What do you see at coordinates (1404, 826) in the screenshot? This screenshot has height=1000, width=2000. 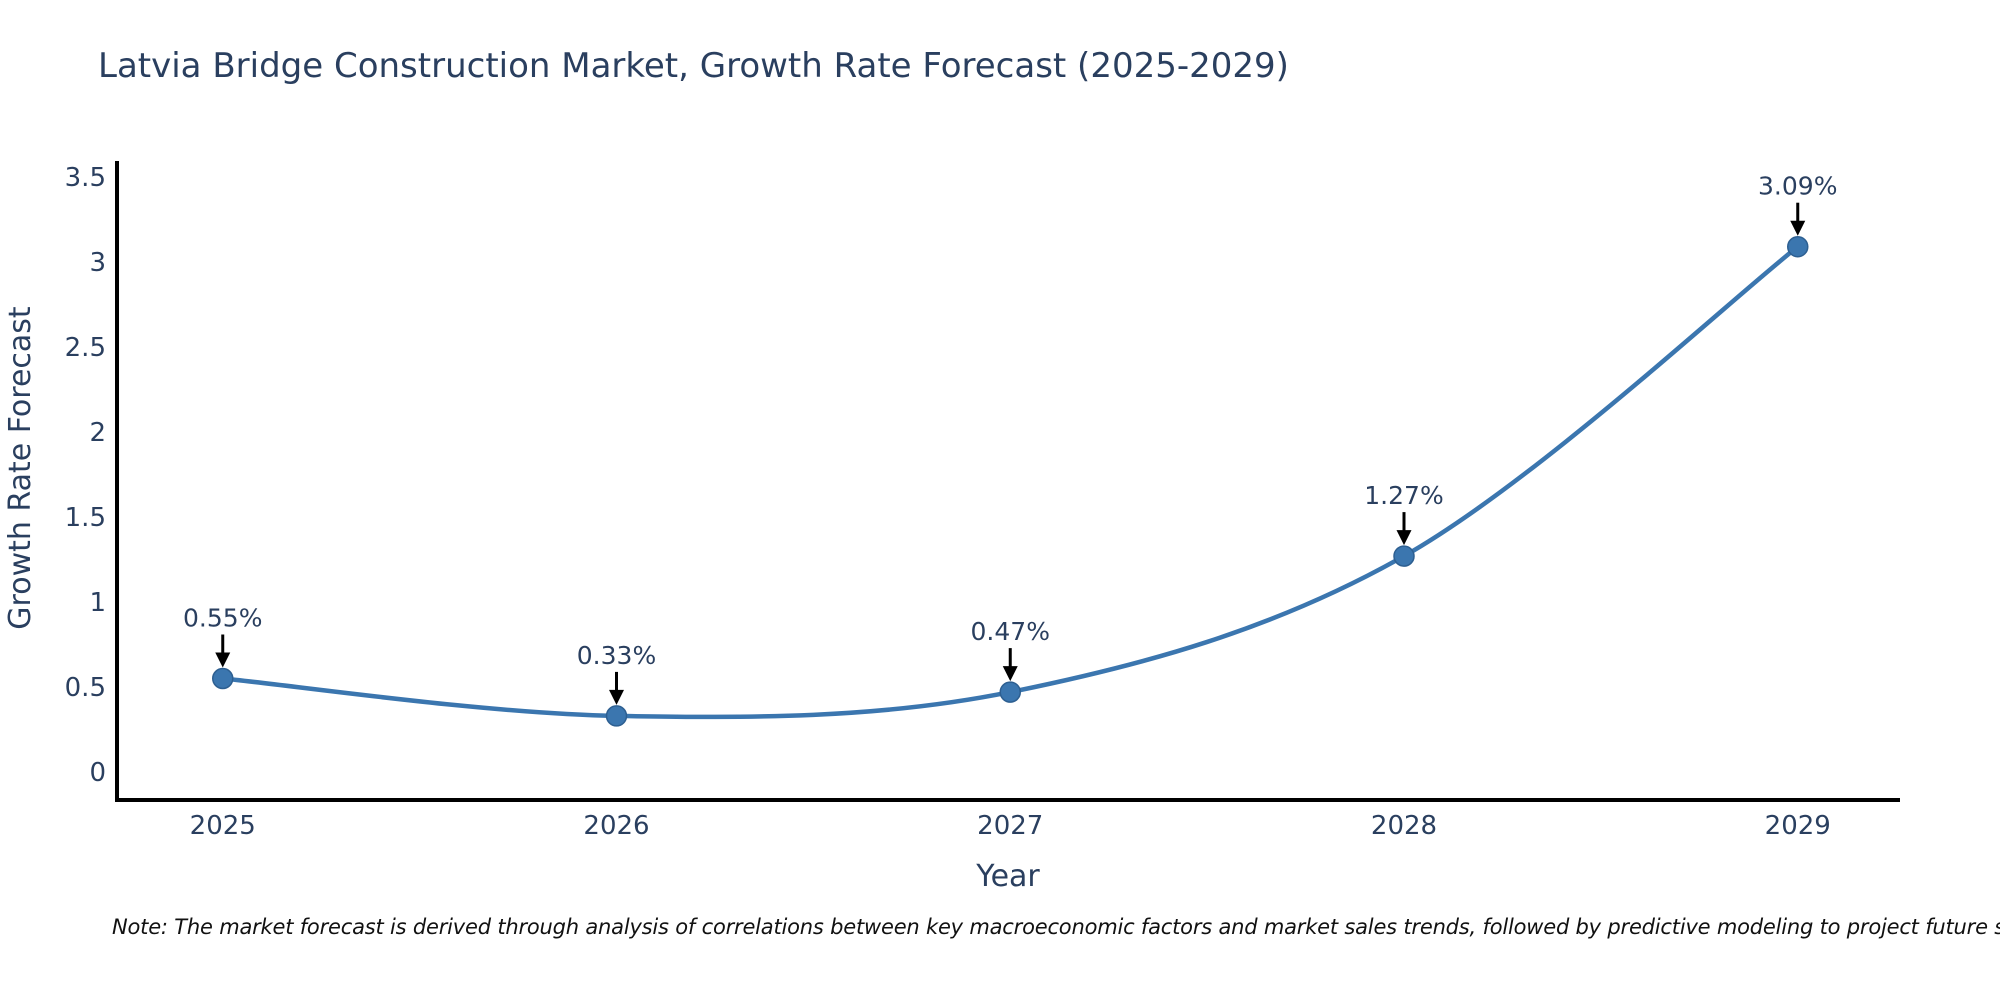 I see `x-tick-label: 2028` at bounding box center [1404, 826].